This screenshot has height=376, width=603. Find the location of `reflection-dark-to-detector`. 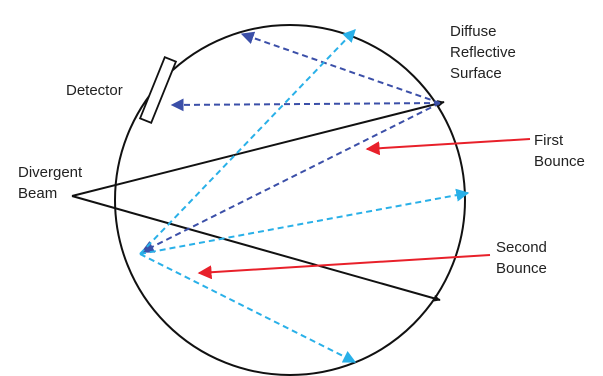

reflection-dark-to-detector is located at coordinates (305, 105).